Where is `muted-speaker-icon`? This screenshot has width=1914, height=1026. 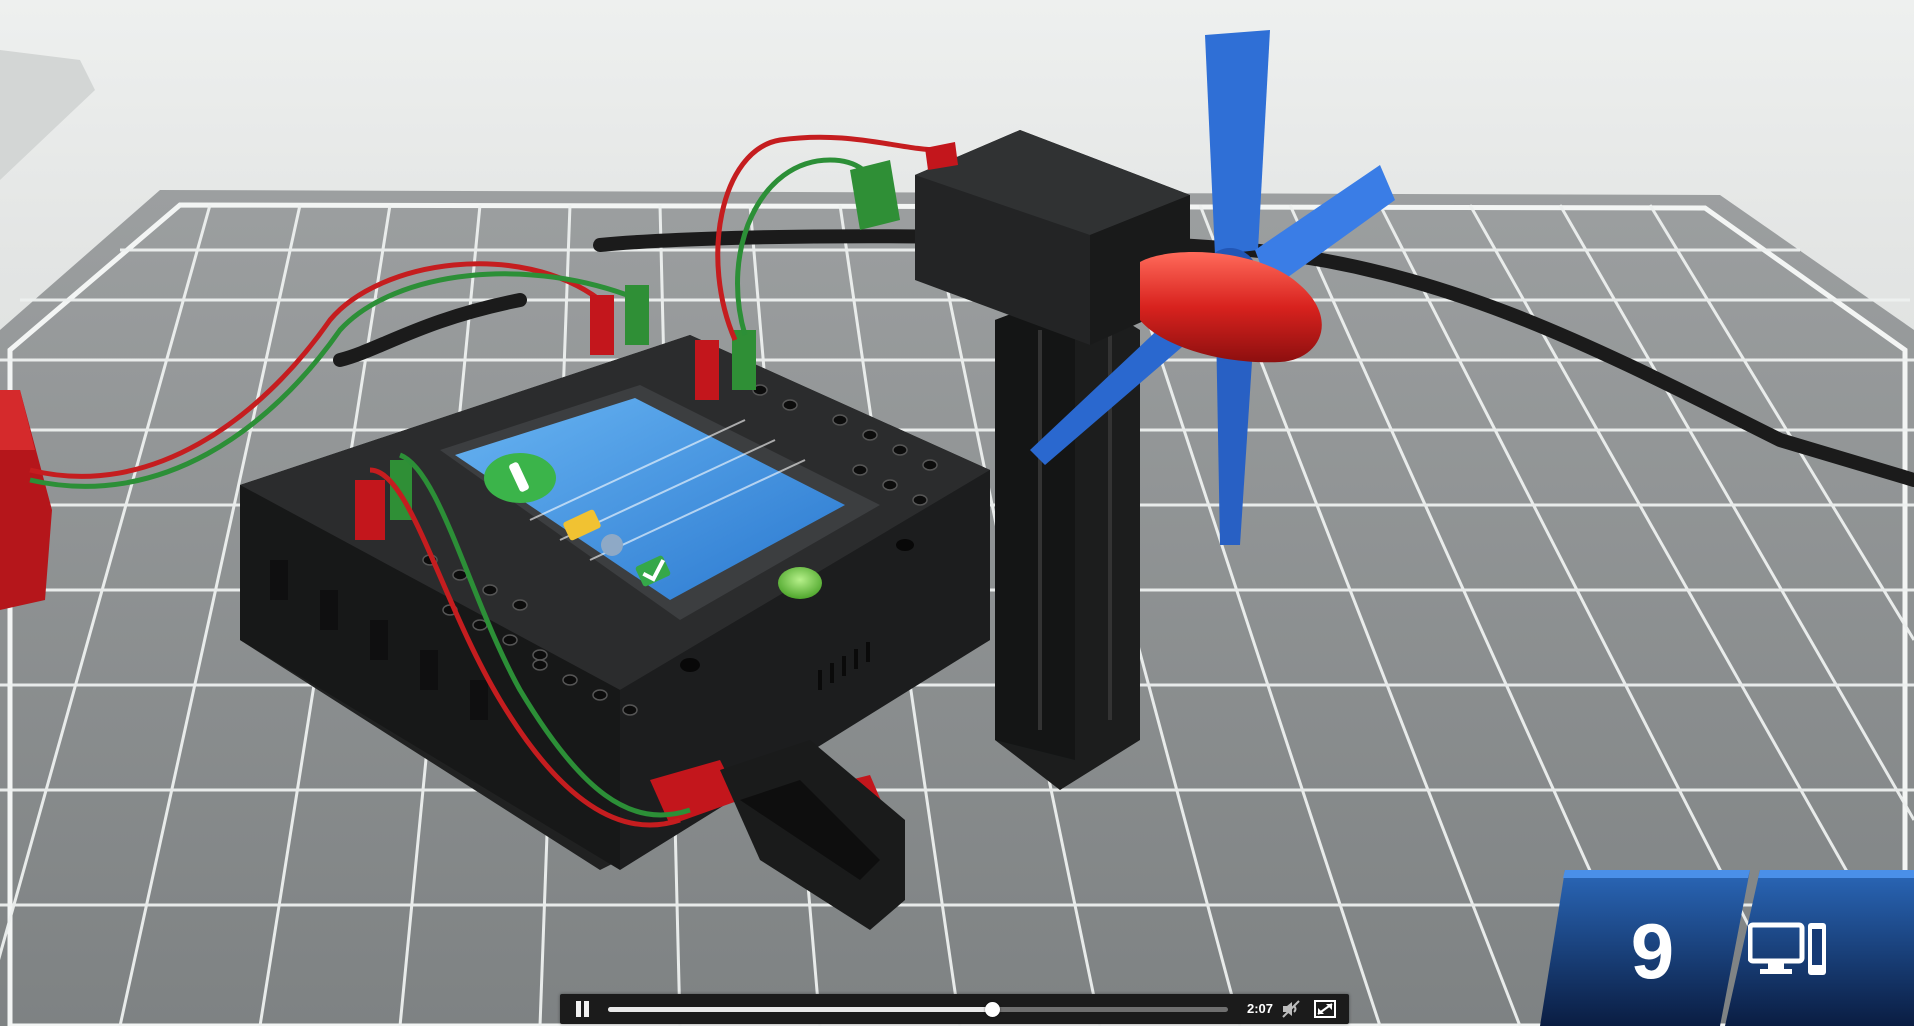 muted-speaker-icon is located at coordinates (1291, 1009).